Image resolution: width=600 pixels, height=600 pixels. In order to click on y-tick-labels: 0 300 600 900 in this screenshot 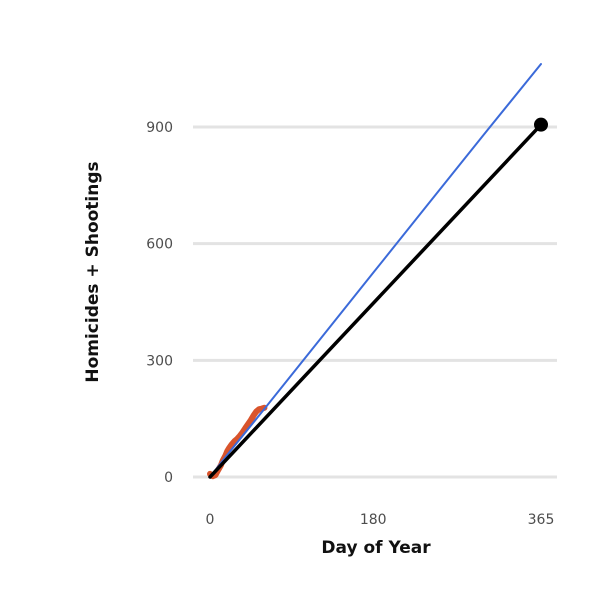, I will do `click(159, 303)`.